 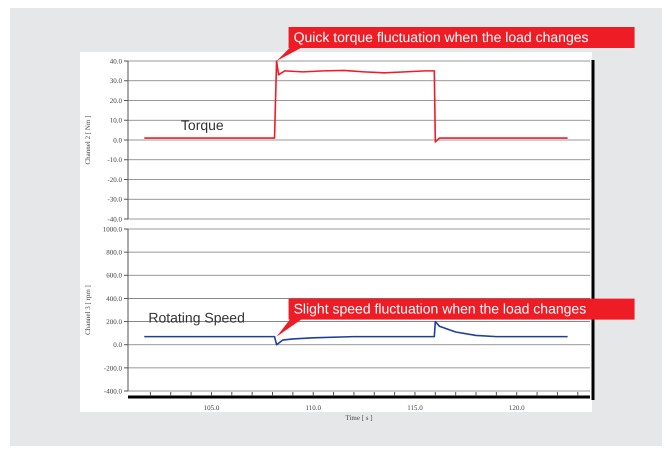 What do you see at coordinates (441, 37) in the screenshot?
I see `annotation: Quick torque fluctuation when the load changes` at bounding box center [441, 37].